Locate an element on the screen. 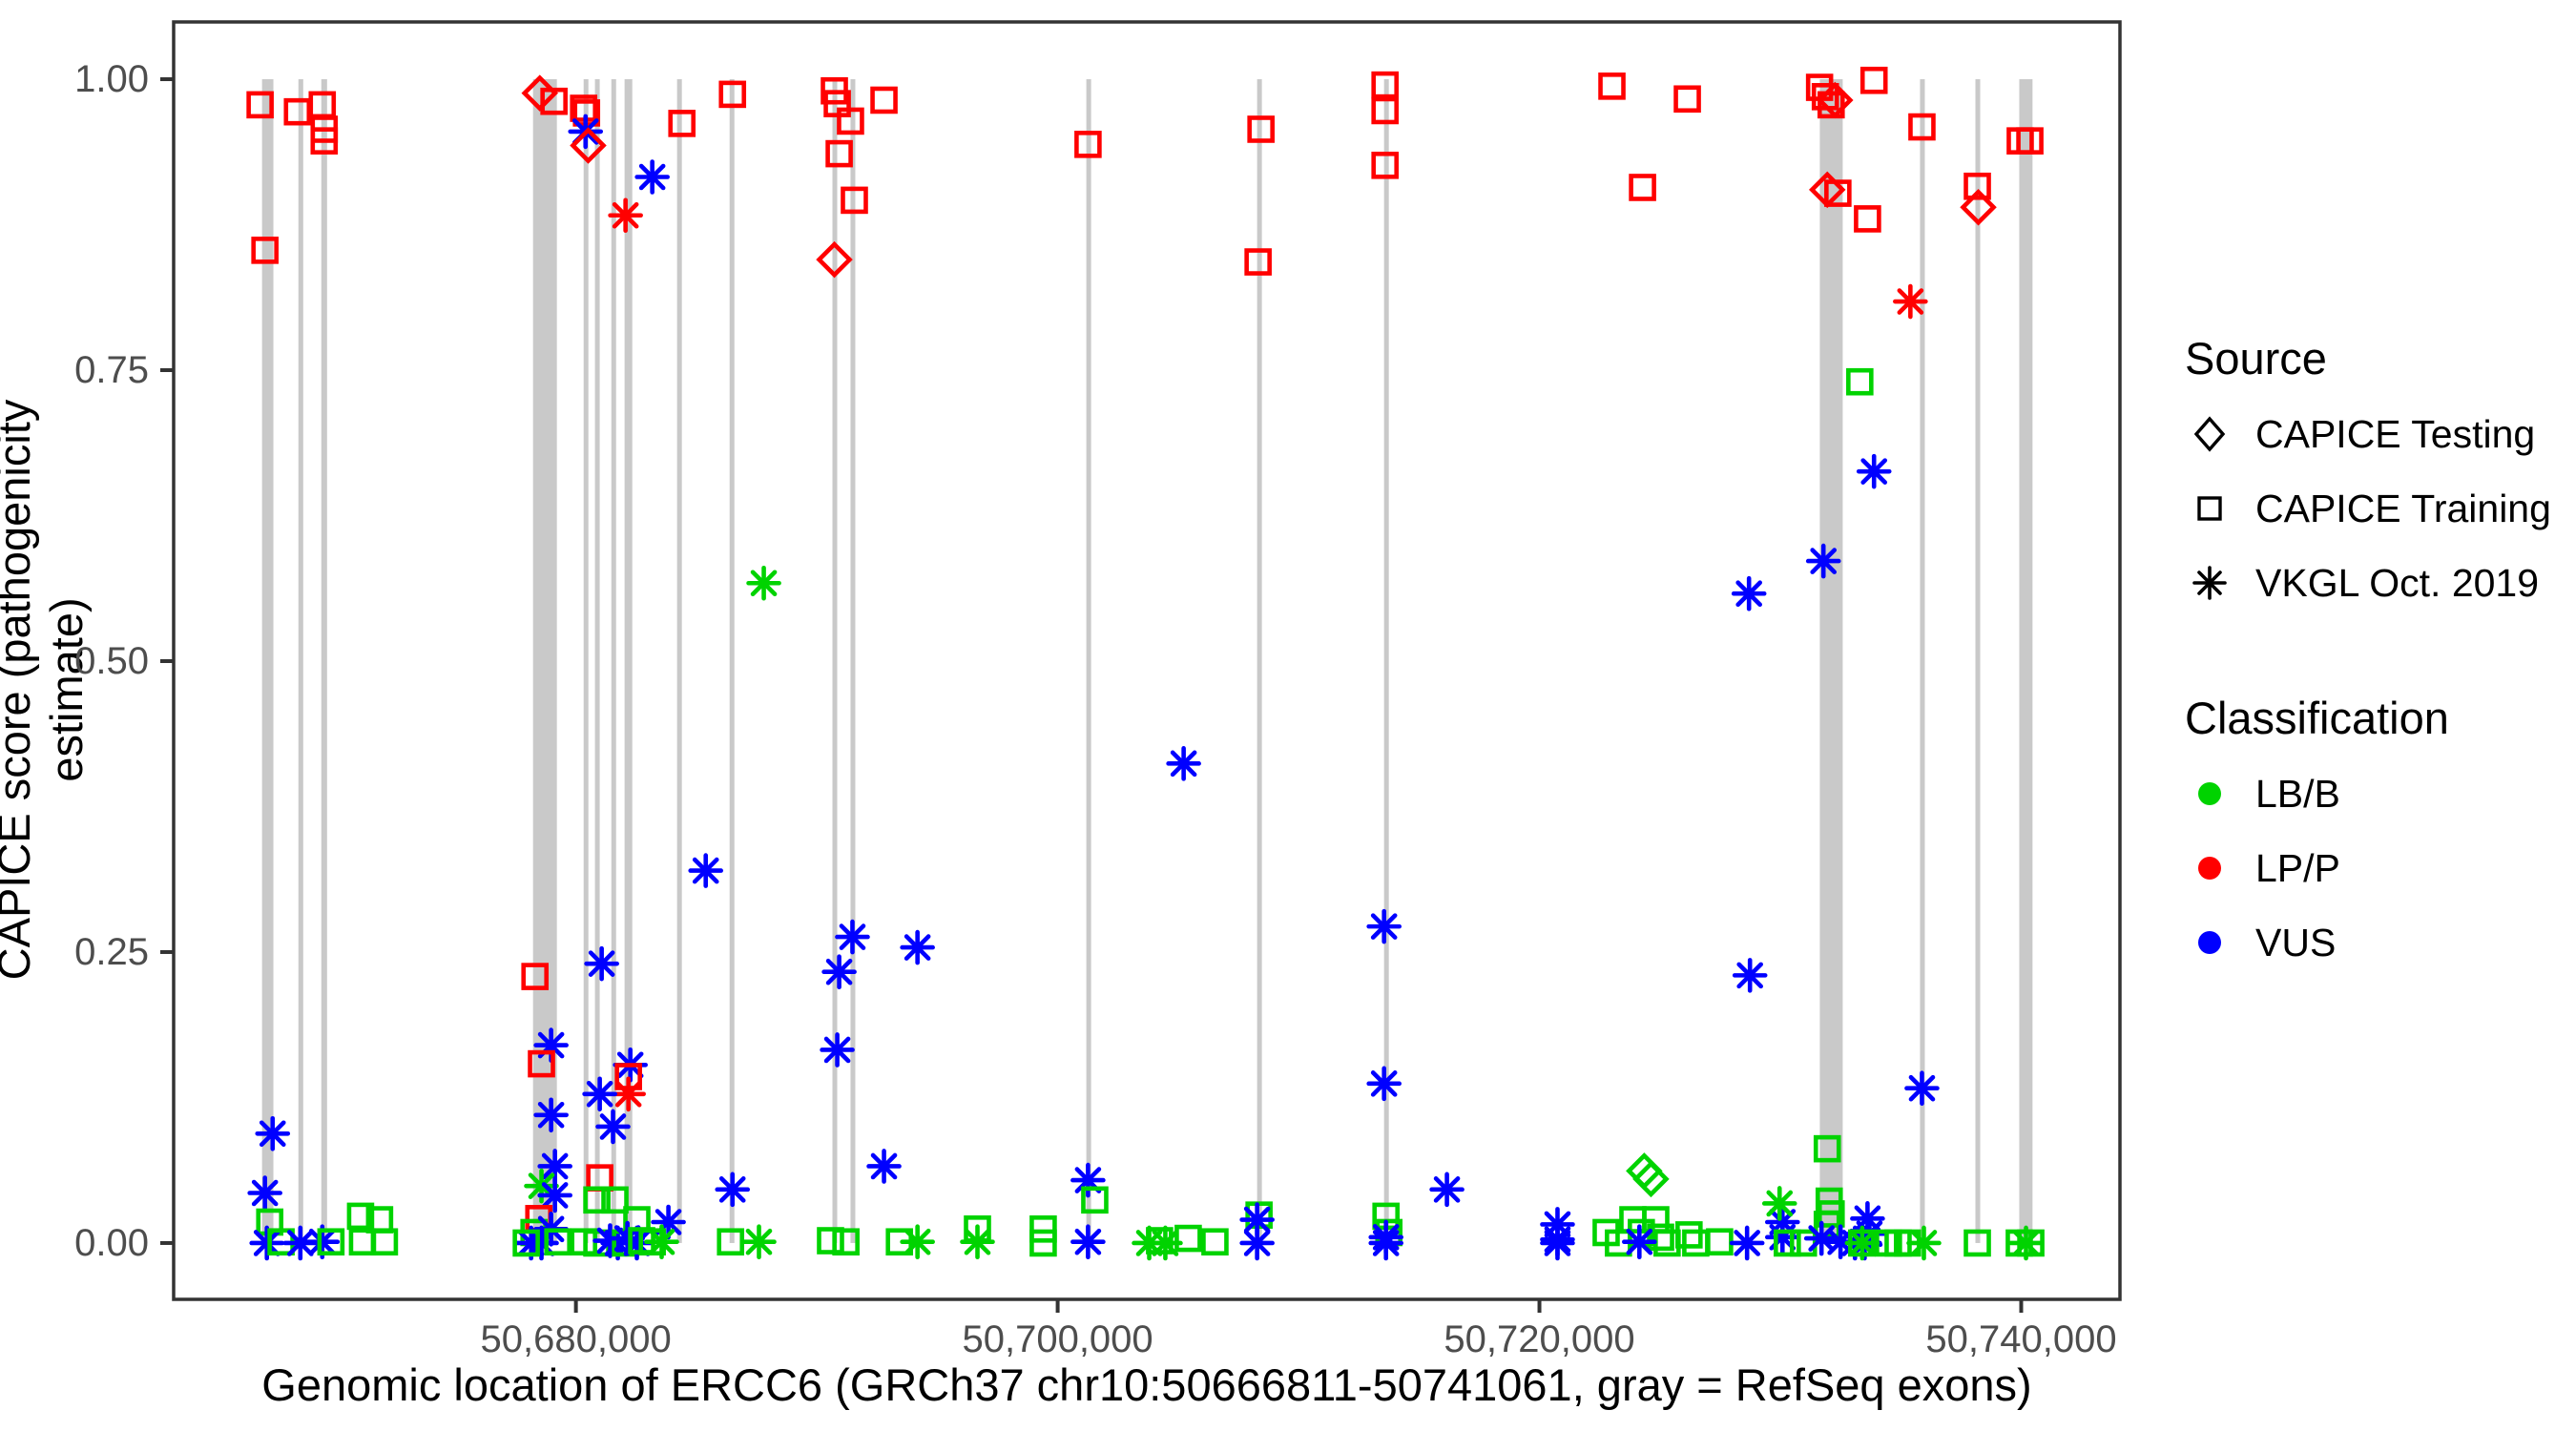 Image resolution: width=2576 pixels, height=1431 pixels. y-tick-label: 0.00 is located at coordinates (111, 1242).